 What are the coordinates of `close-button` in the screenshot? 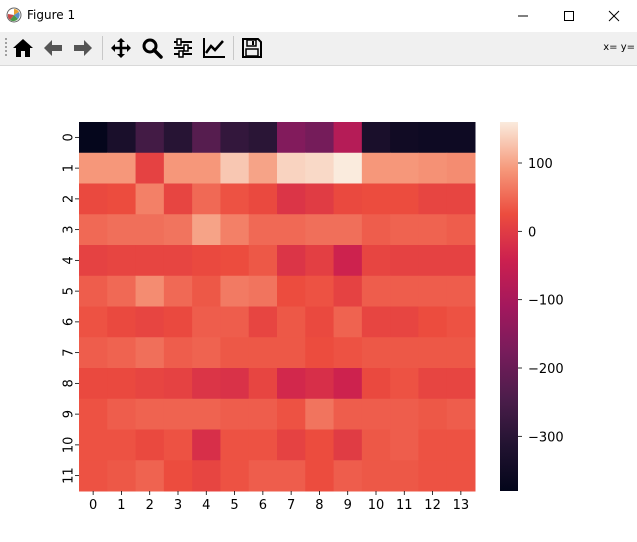 It's located at (614, 16).